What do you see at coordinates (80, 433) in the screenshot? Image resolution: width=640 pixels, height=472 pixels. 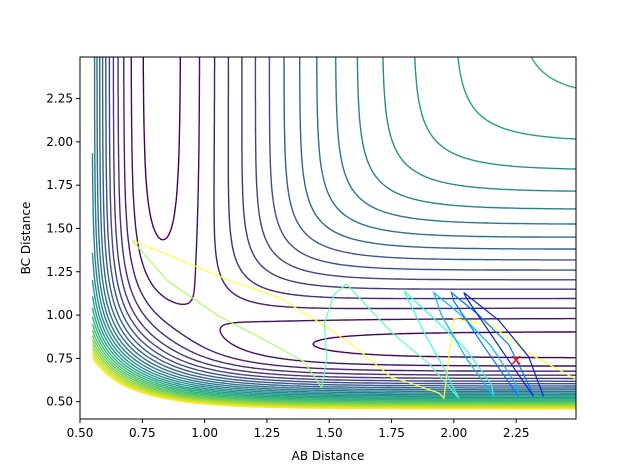 I see `x-tick-label: 0.50` at bounding box center [80, 433].